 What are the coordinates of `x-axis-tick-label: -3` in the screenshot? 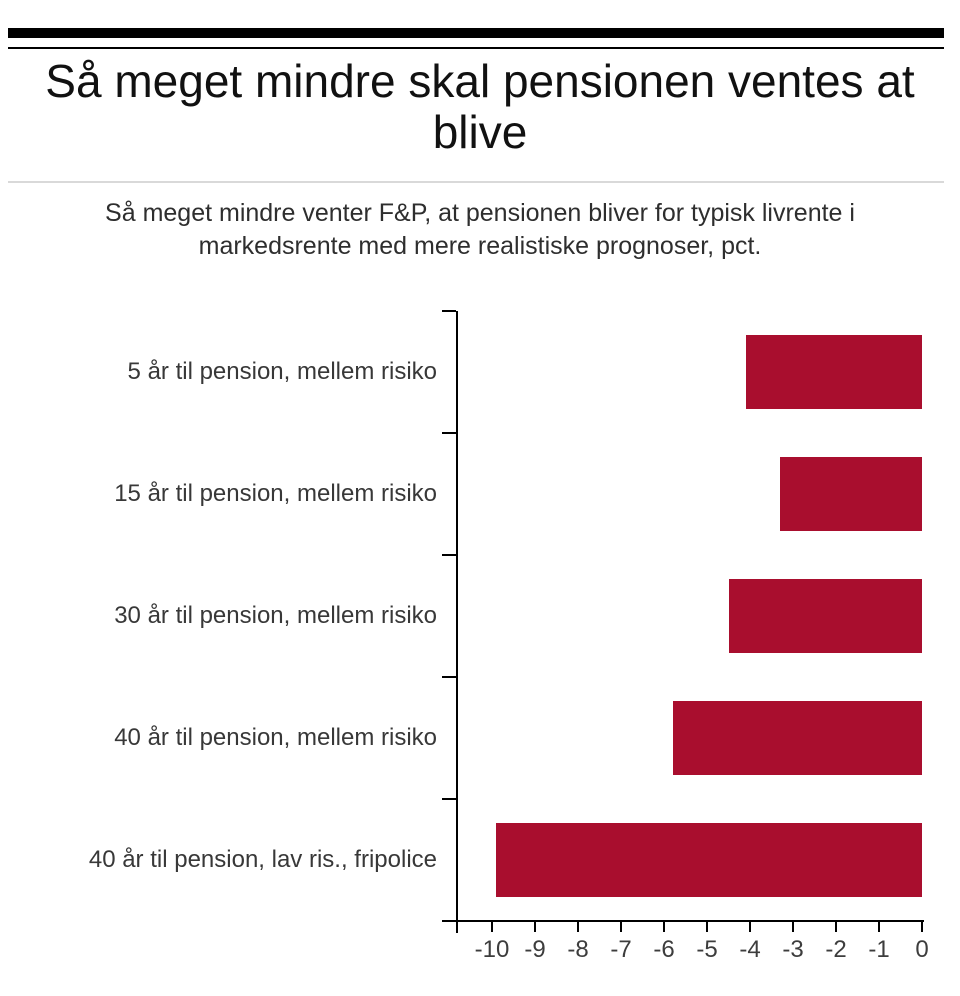 It's located at (793, 949).